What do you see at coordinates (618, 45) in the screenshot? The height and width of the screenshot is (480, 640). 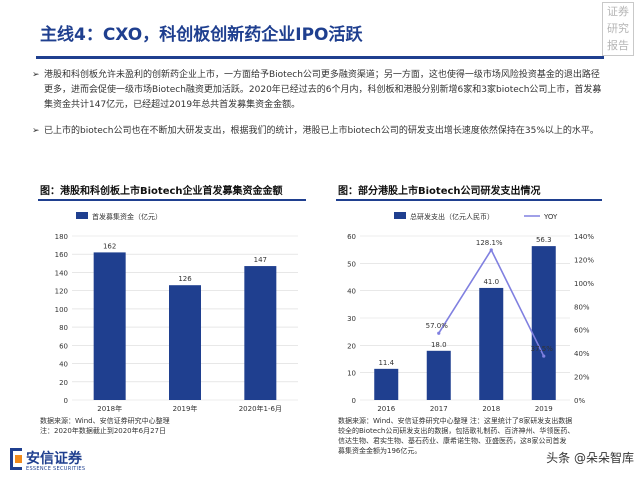 I see `stamp-line: 报告` at bounding box center [618, 45].